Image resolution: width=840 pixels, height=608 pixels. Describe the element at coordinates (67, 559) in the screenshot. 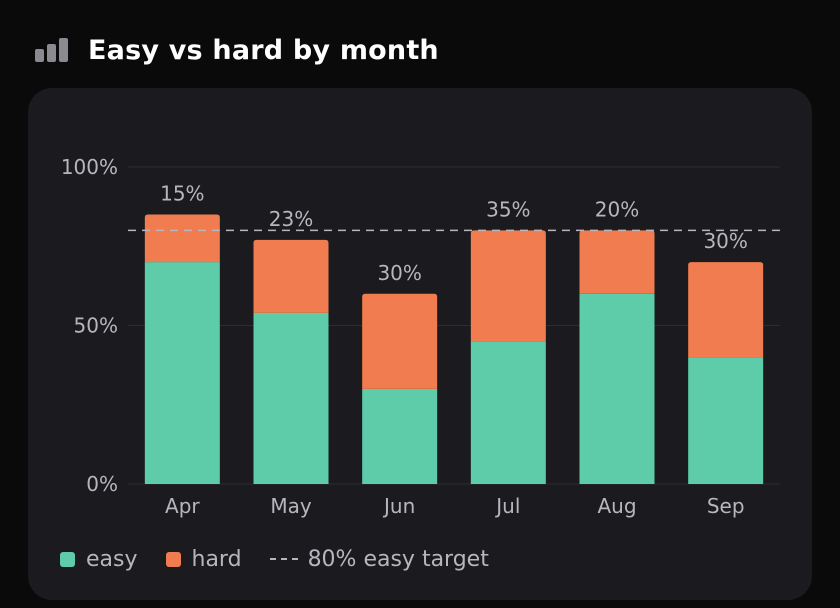

I see `legend-swatch-easy` at that location.